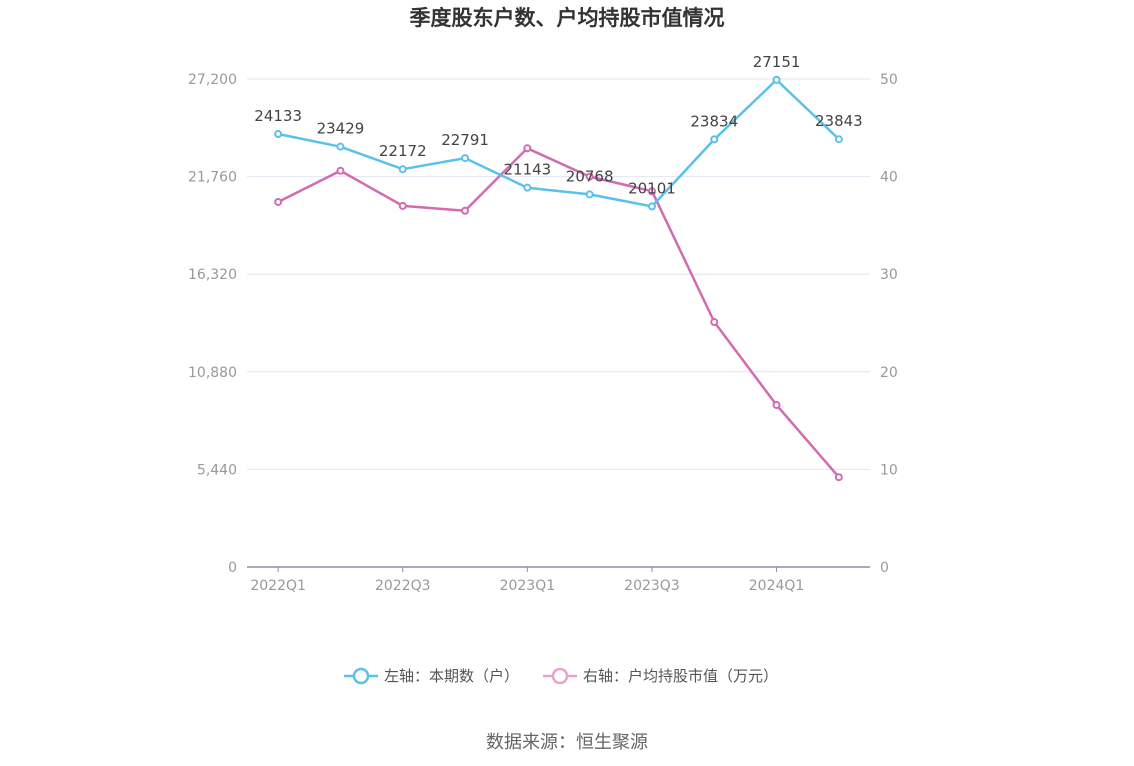 This screenshot has width=1134, height=766. Describe the element at coordinates (278, 116) in the screenshot. I see `data-label: 24133` at that location.